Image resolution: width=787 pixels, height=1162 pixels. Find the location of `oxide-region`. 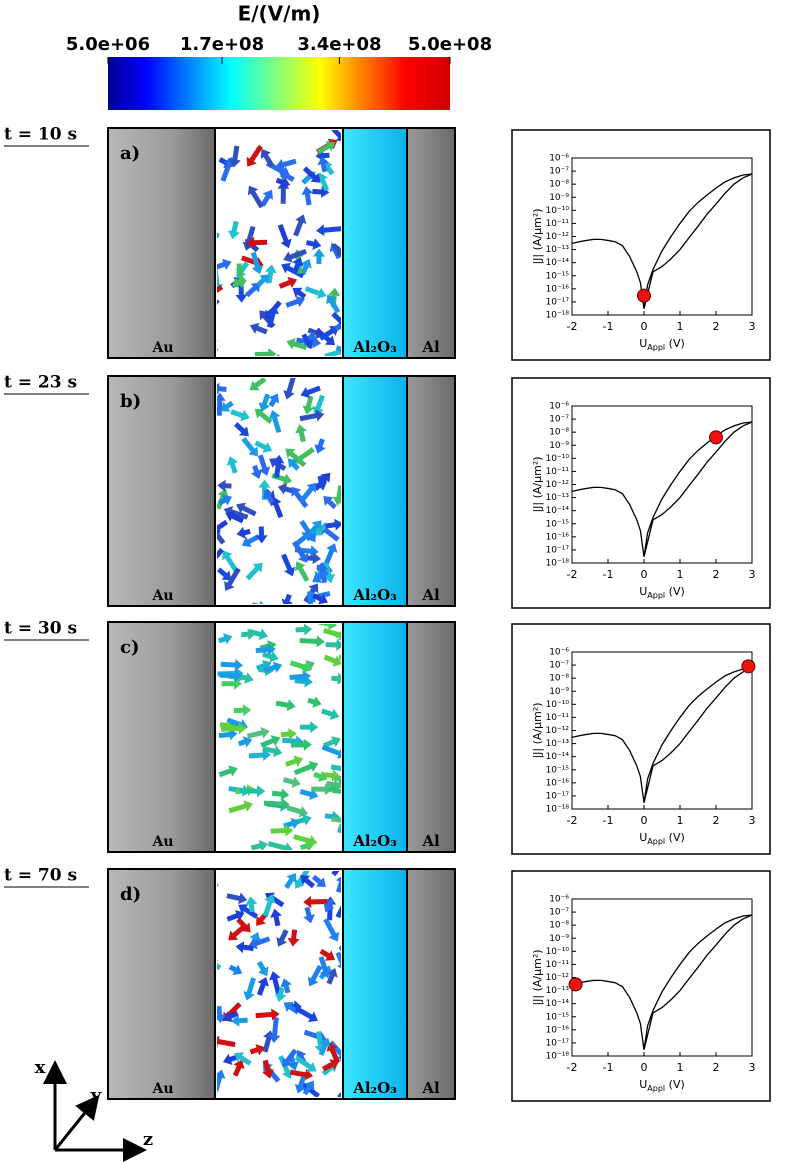

oxide-region is located at coordinates (279, 737).